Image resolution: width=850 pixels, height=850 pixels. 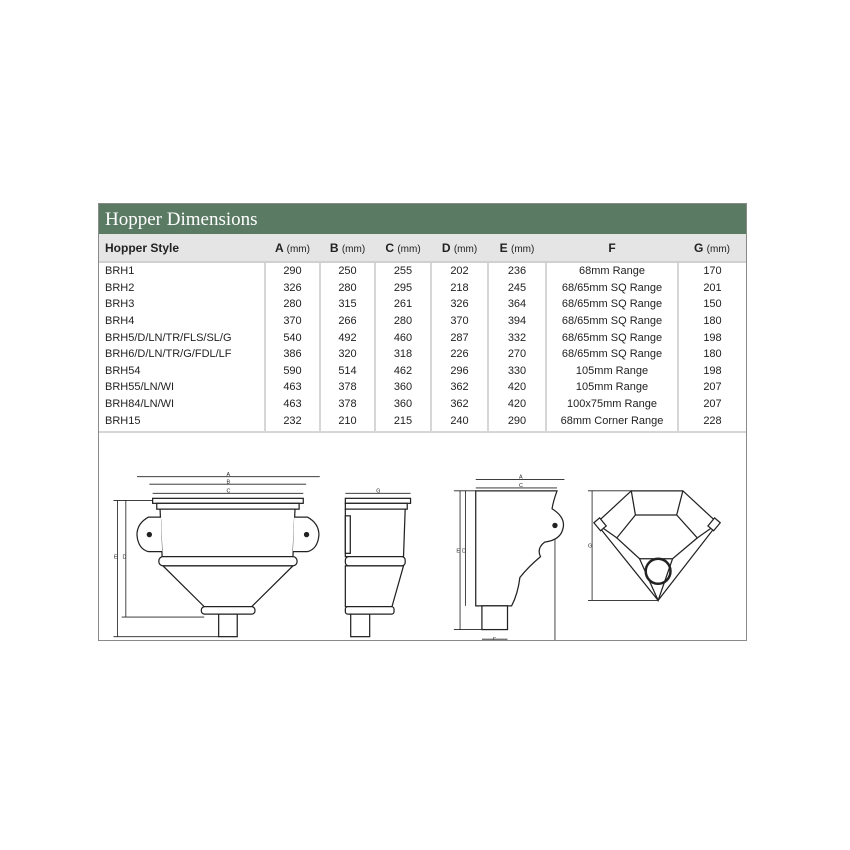 I want to click on outlet-pipe, so click(x=228, y=625).